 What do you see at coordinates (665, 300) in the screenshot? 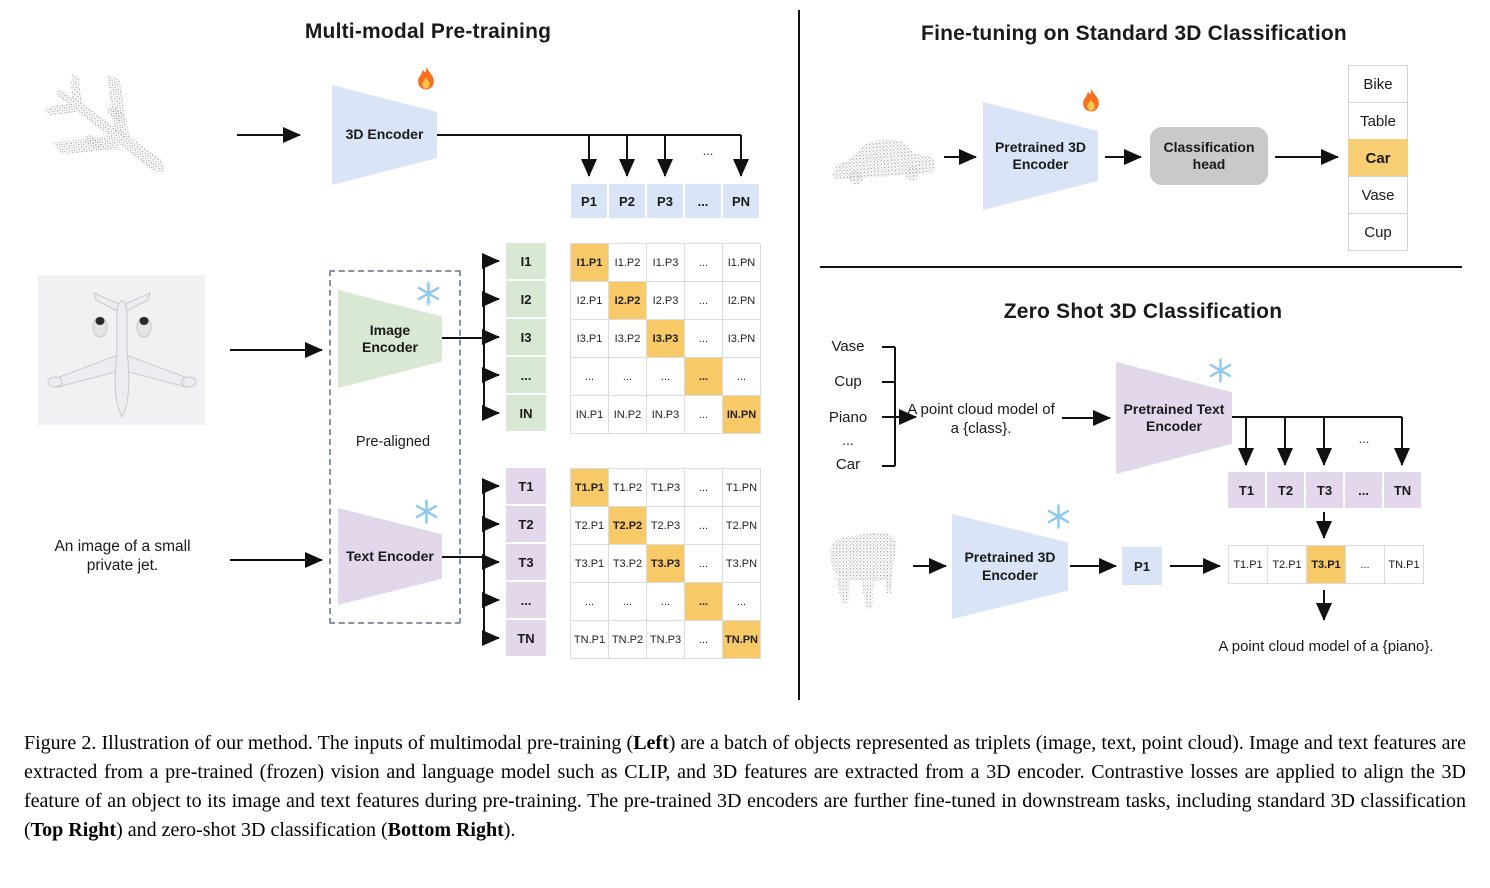
I see `similarity-cell: I2.P3` at bounding box center [665, 300].